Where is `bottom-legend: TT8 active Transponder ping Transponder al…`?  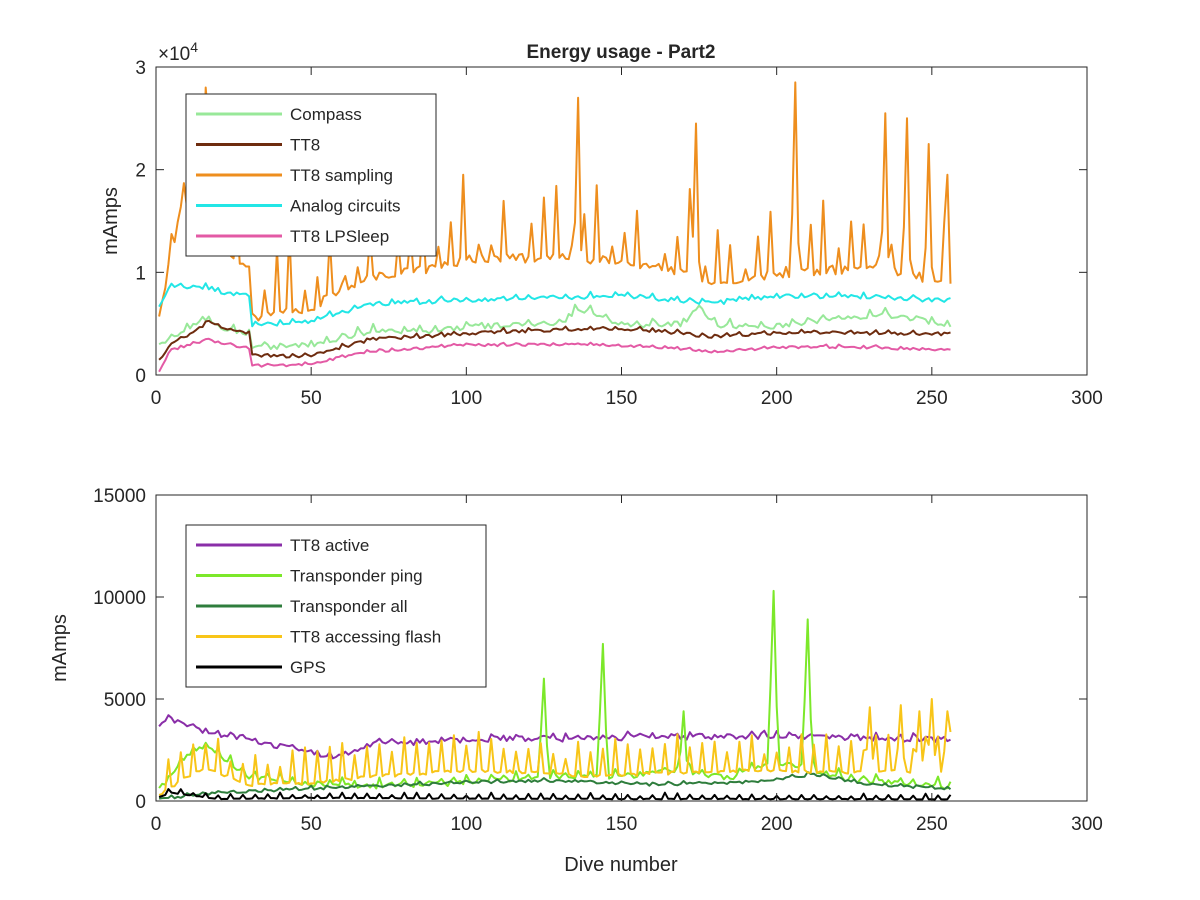
bottom-legend: TT8 active Transponder ping Transponder al… is located at coordinates (336, 606).